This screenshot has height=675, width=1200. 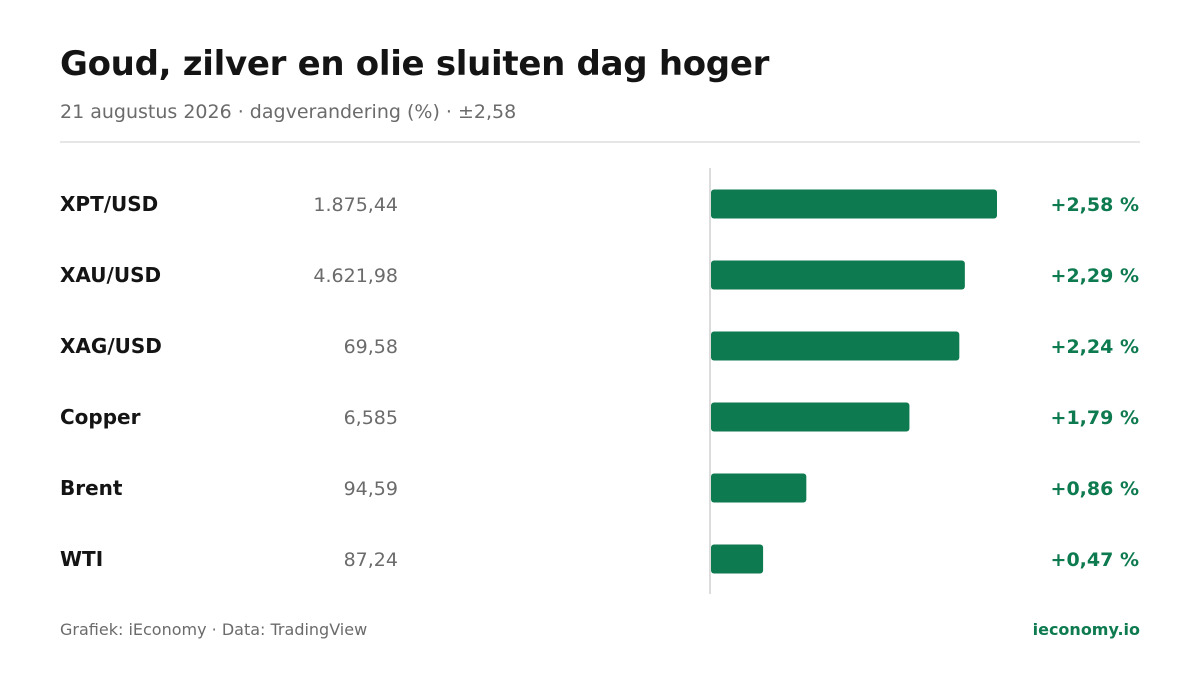 I want to click on change-label: +2,24 %, so click(x=1095, y=347).